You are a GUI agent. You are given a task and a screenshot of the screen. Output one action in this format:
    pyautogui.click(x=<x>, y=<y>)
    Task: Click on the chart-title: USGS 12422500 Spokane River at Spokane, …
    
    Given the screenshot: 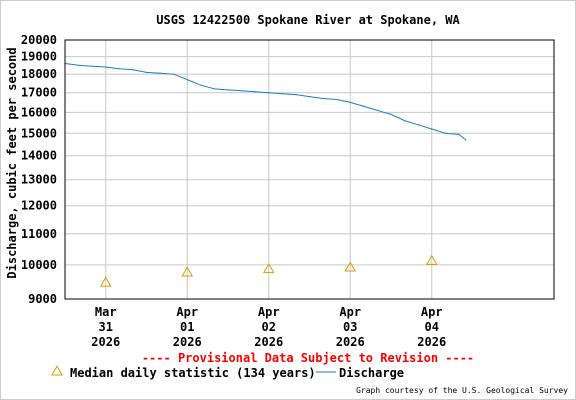 What is the action you would take?
    pyautogui.click(x=308, y=20)
    